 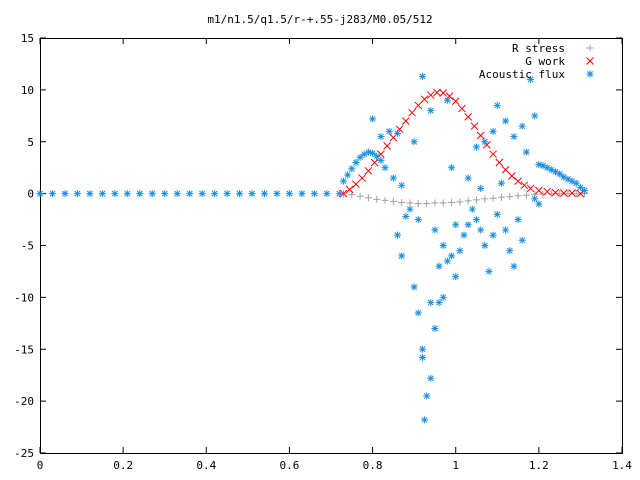 I want to click on y-tick-label: 0, so click(x=30, y=194).